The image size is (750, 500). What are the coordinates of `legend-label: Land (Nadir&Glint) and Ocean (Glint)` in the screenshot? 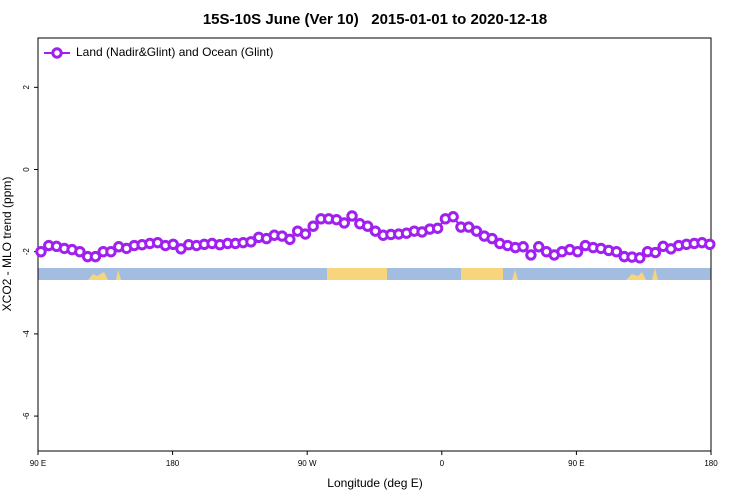 It's located at (174, 52).